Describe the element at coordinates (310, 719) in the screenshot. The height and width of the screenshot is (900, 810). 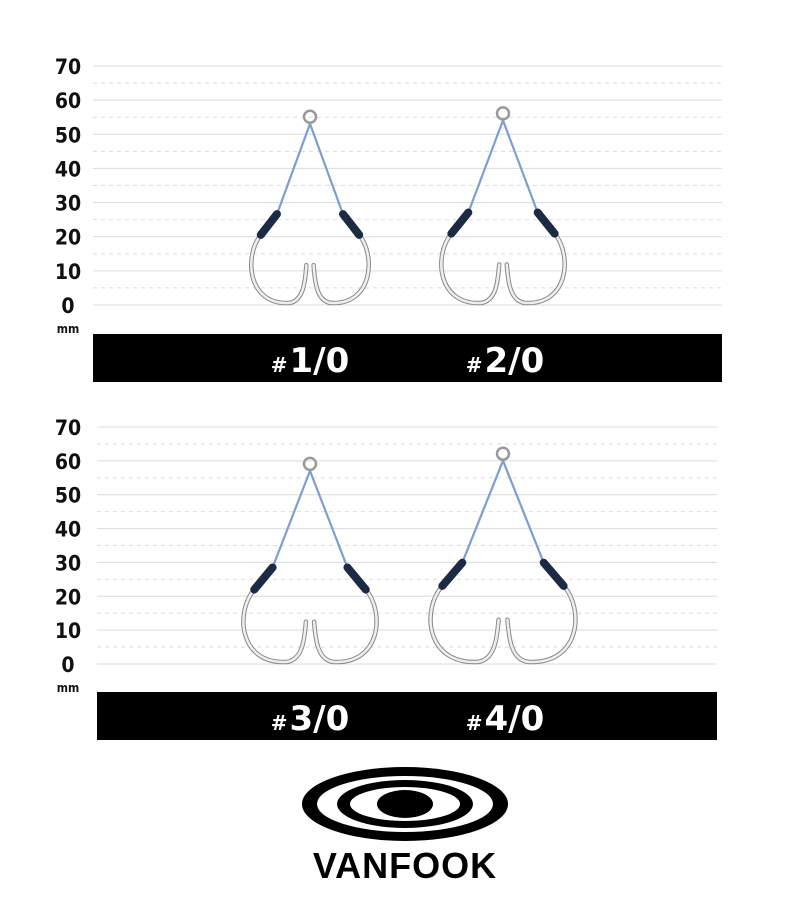
I see `hook-size-label: #3/0` at that location.